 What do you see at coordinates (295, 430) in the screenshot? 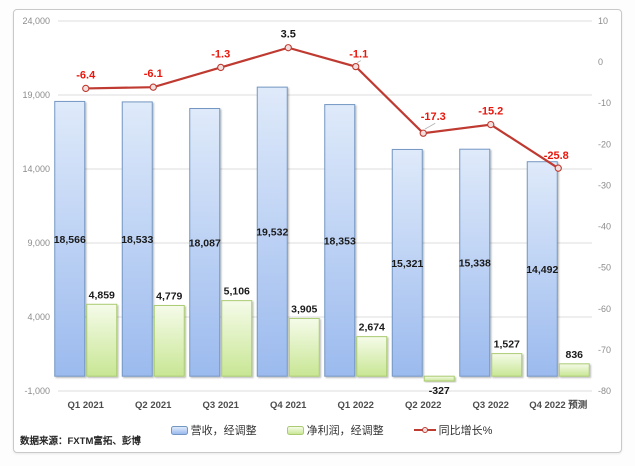
I see `profit-swatch-icon` at bounding box center [295, 430].